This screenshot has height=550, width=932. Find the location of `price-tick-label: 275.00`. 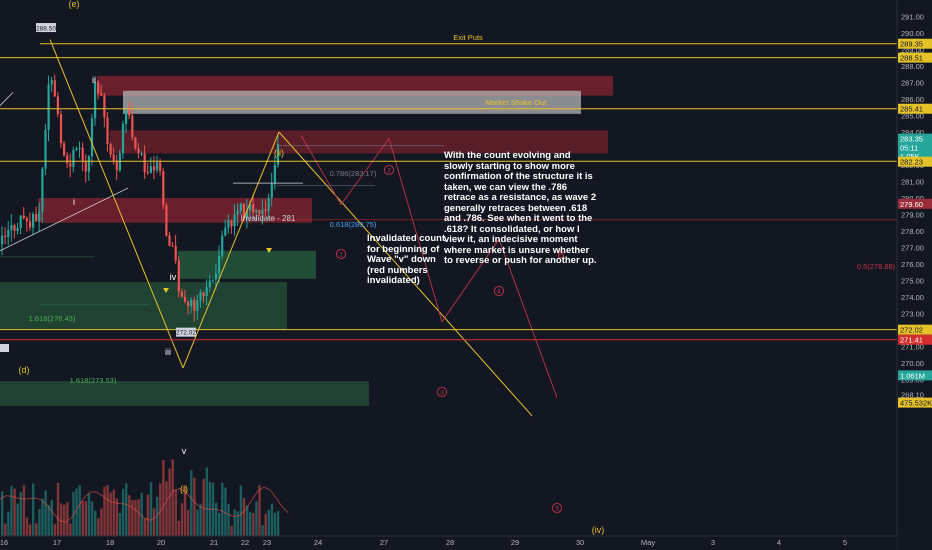

price-tick-label: 275.00 is located at coordinates (912, 281).